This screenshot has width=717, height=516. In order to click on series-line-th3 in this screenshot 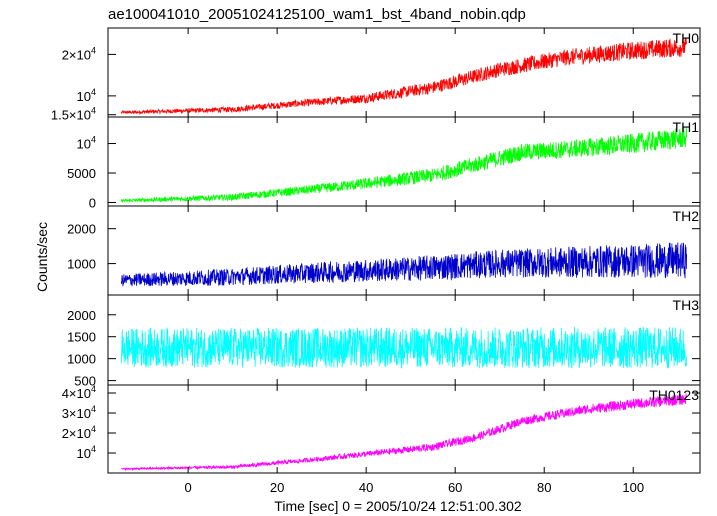, I will do `click(404, 347)`.